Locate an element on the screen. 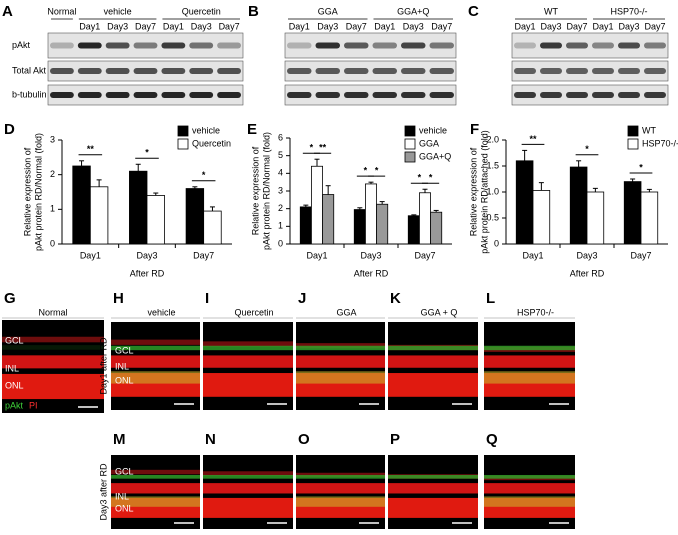  panel-label: GGA + Q is located at coordinates (439, 312).